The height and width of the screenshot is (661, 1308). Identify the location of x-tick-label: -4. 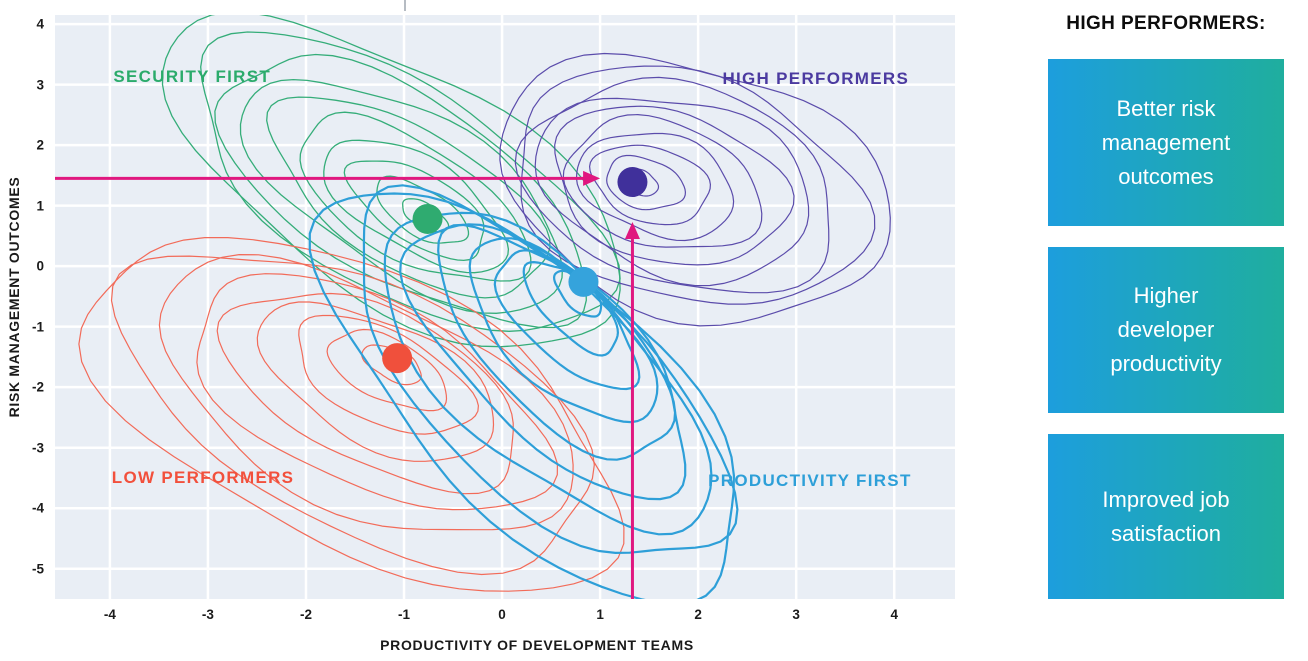
(109, 614).